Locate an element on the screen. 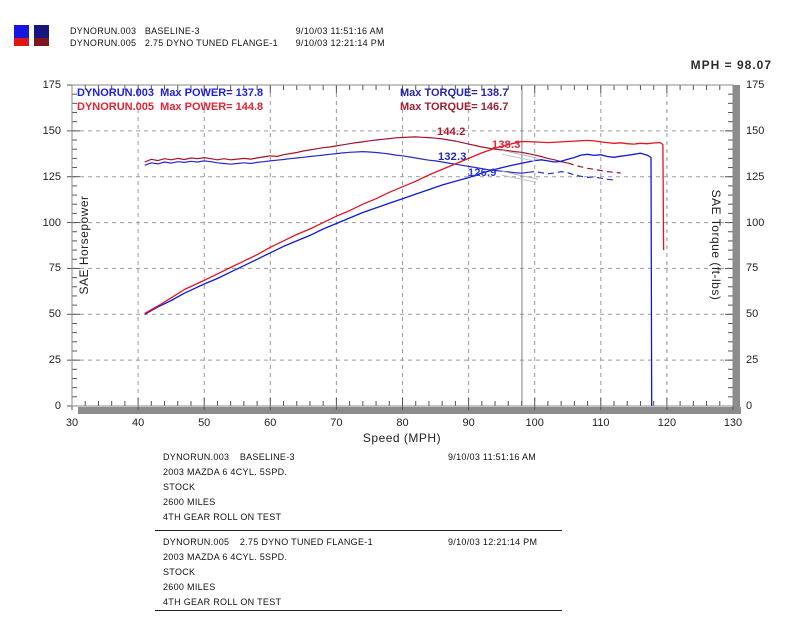 The image size is (800, 617). power-swatch-run1 is located at coordinates (21, 31).